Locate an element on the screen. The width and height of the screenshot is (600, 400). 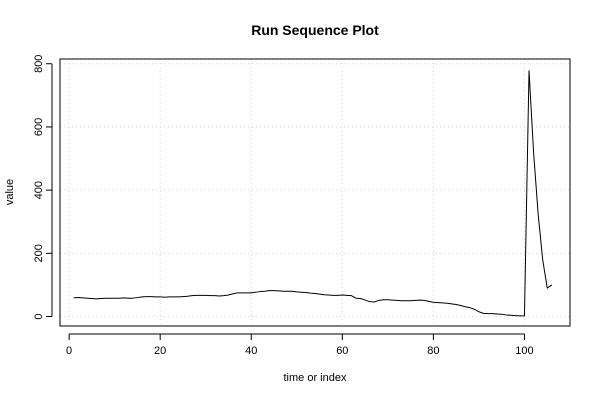
y-tick-label-2: 400 is located at coordinates (39, 190).